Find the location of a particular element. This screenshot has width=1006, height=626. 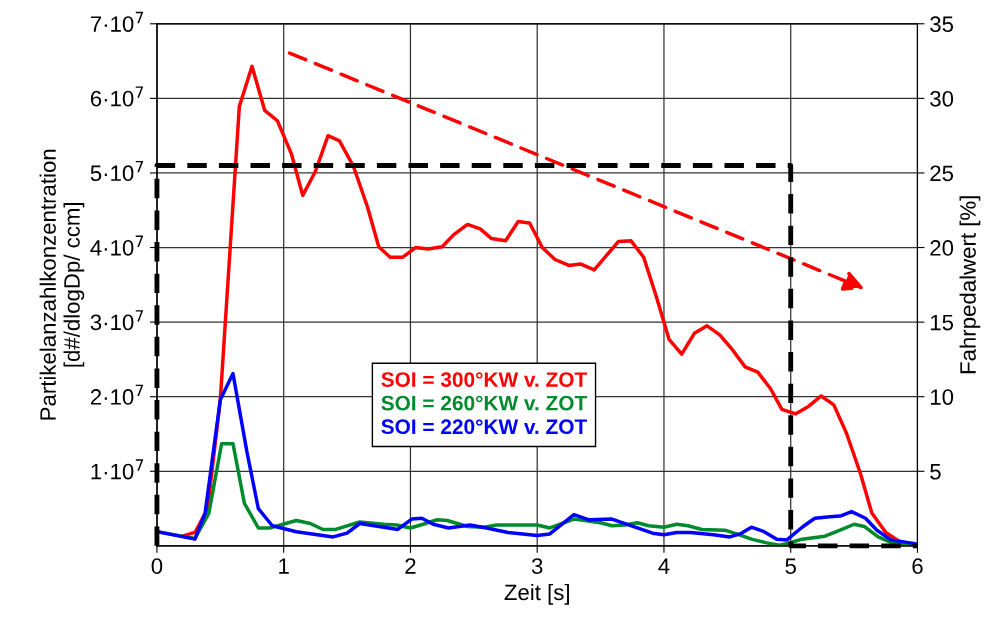

y-tick-label: 6·10$^{7}$ is located at coordinates (117, 96).